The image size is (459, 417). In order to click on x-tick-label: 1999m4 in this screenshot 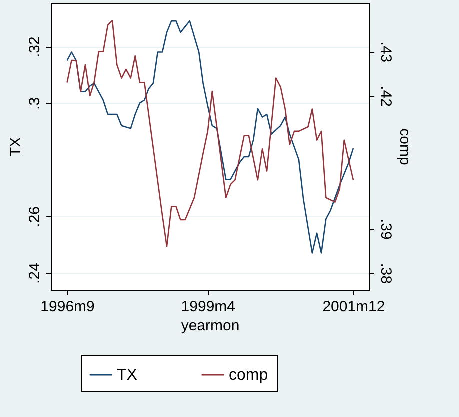, I will do `click(208, 307)`.